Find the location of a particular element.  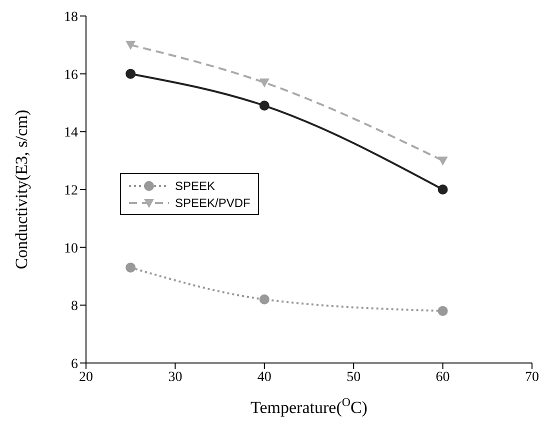

x-axis-title: Temperature($^{O}$C) is located at coordinates (309, 406).